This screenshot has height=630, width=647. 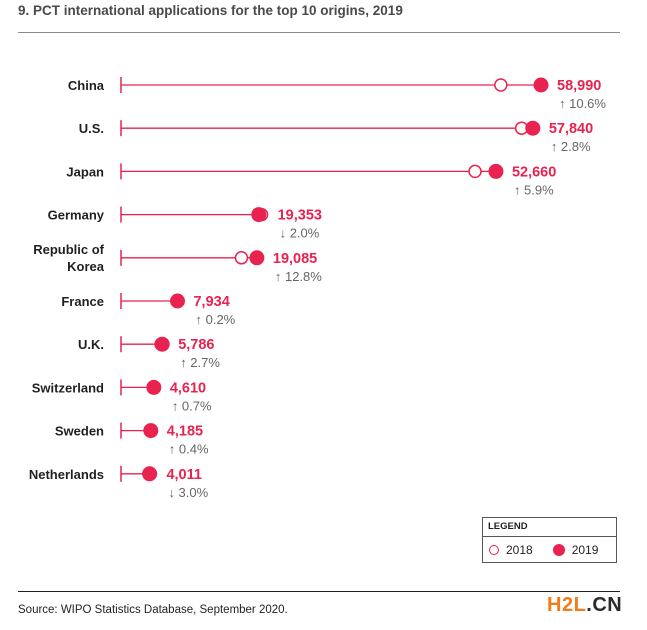 I want to click on watermark-part1: H2L, so click(x=567, y=605).